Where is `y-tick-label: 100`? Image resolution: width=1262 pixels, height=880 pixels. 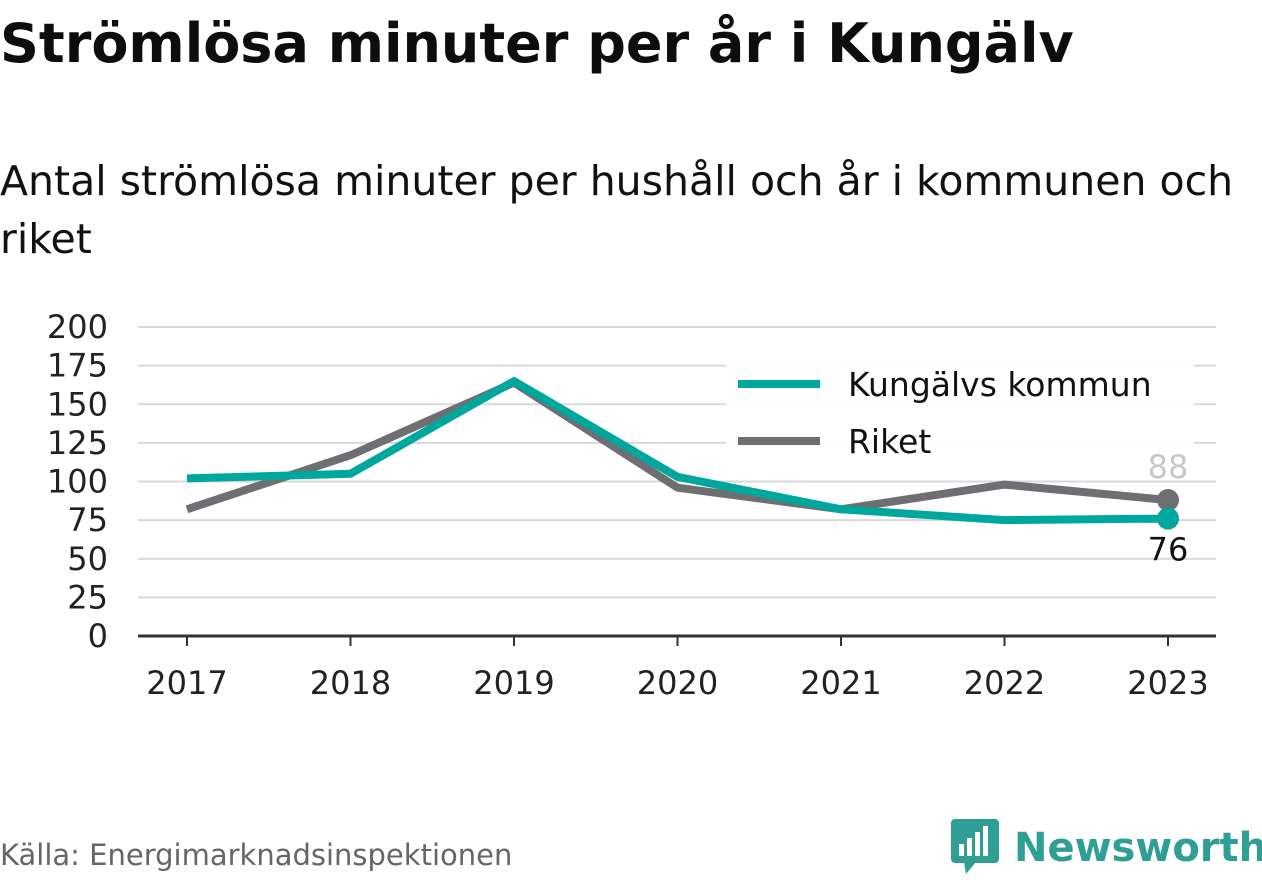
y-tick-label: 100 is located at coordinates (77, 482).